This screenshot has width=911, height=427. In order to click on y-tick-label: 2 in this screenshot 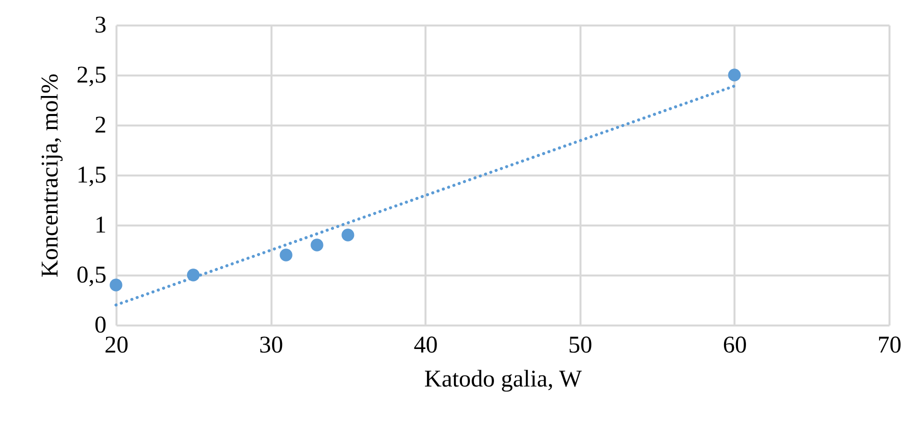, I will do `click(100, 125)`.